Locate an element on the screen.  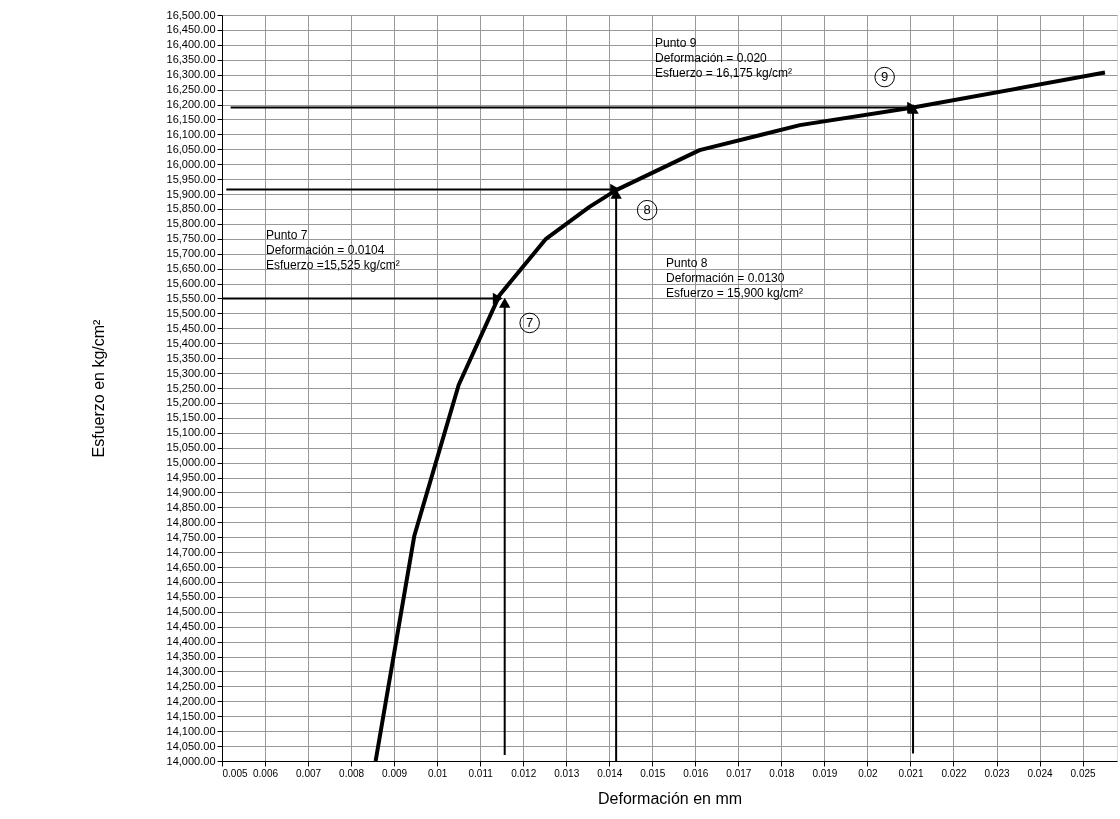
y-tick-label: 14,450.00 is located at coordinates (191, 626).